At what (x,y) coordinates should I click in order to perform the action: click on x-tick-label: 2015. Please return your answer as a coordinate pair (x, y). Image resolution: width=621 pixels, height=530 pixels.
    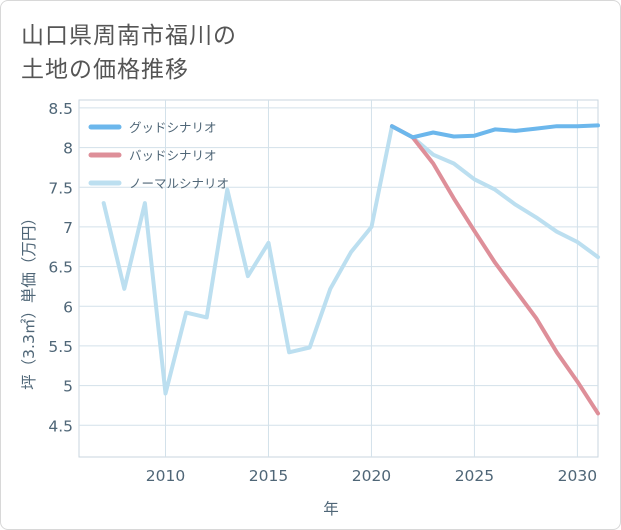
    Looking at the image, I should click on (268, 476).